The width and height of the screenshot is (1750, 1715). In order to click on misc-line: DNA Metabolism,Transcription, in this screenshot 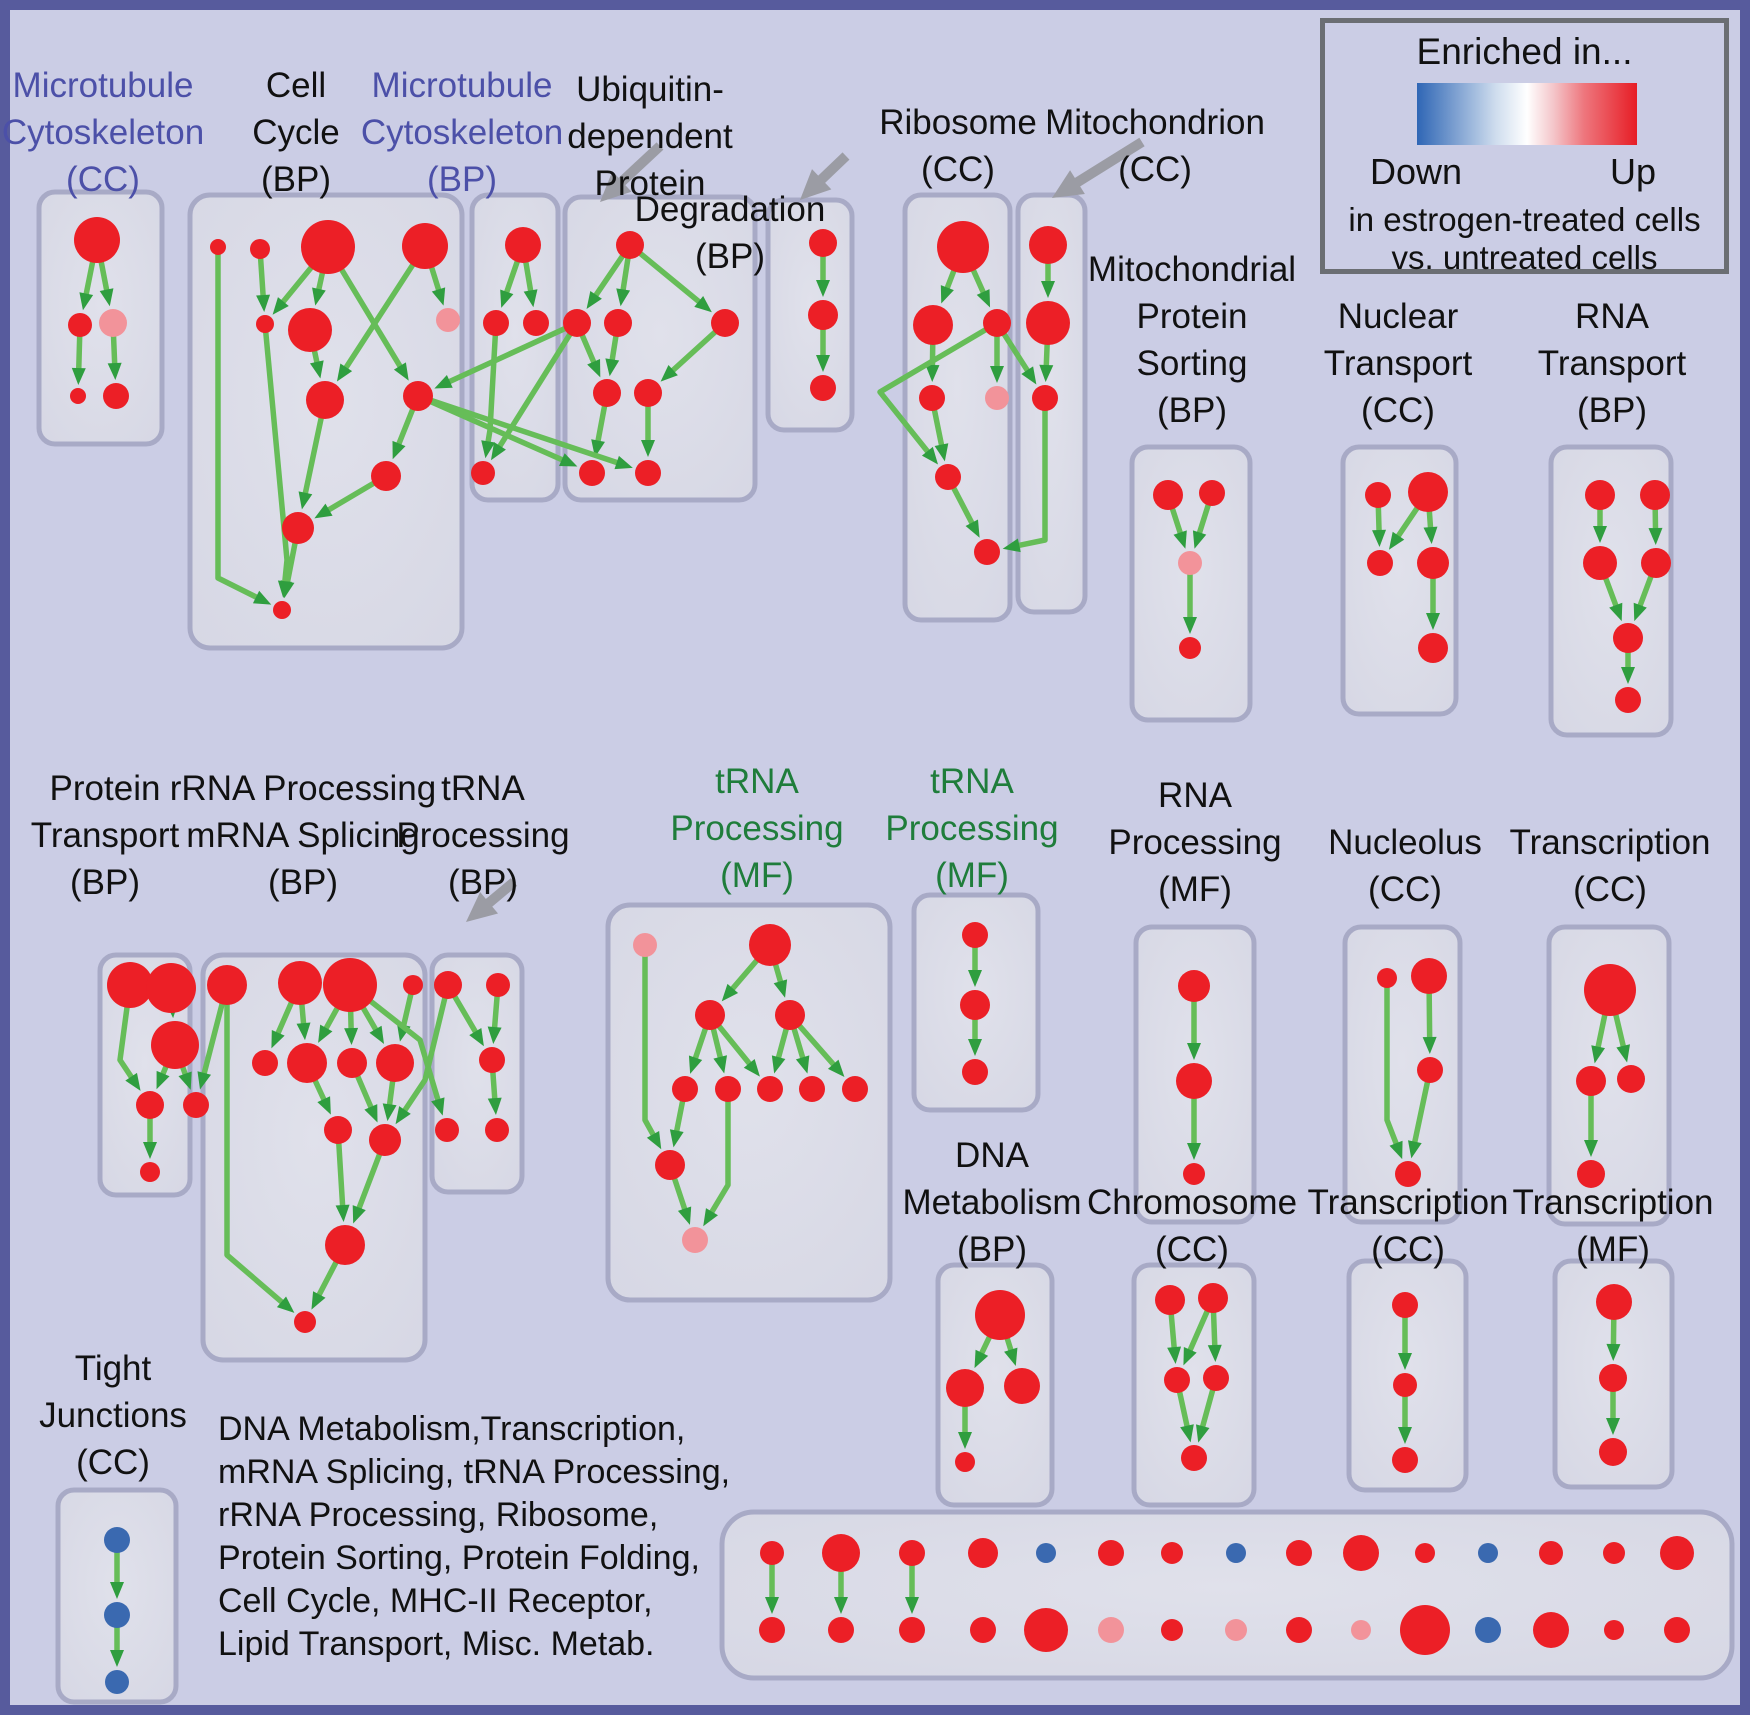, I will do `click(452, 1429)`.